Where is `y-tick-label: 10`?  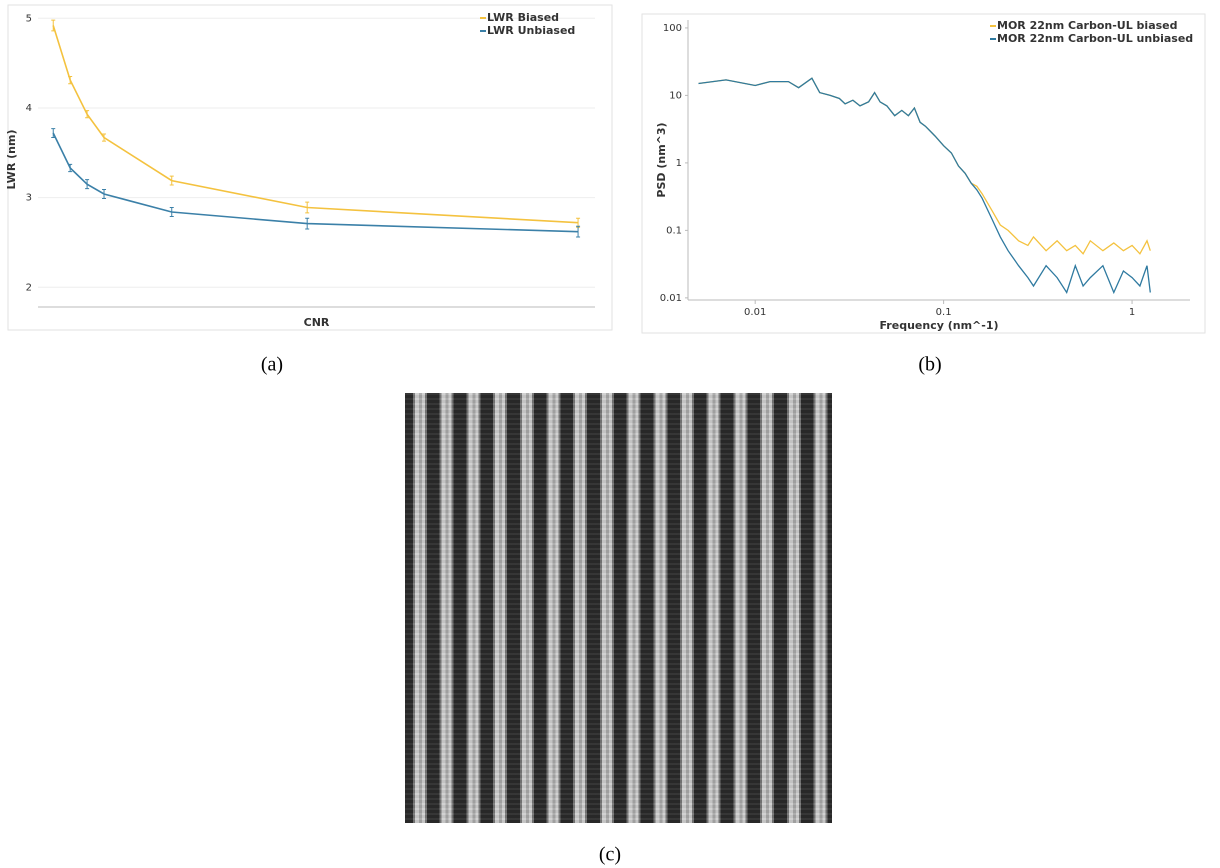
y-tick-label: 10 is located at coordinates (675, 95).